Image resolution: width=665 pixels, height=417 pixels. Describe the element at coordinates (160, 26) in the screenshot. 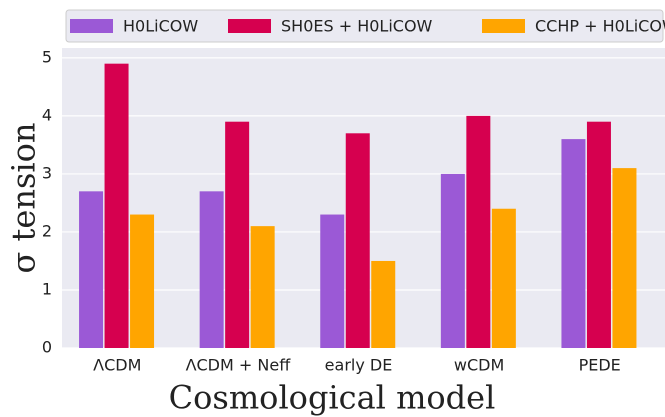

I see `legend-label: H0LiCOW` at that location.